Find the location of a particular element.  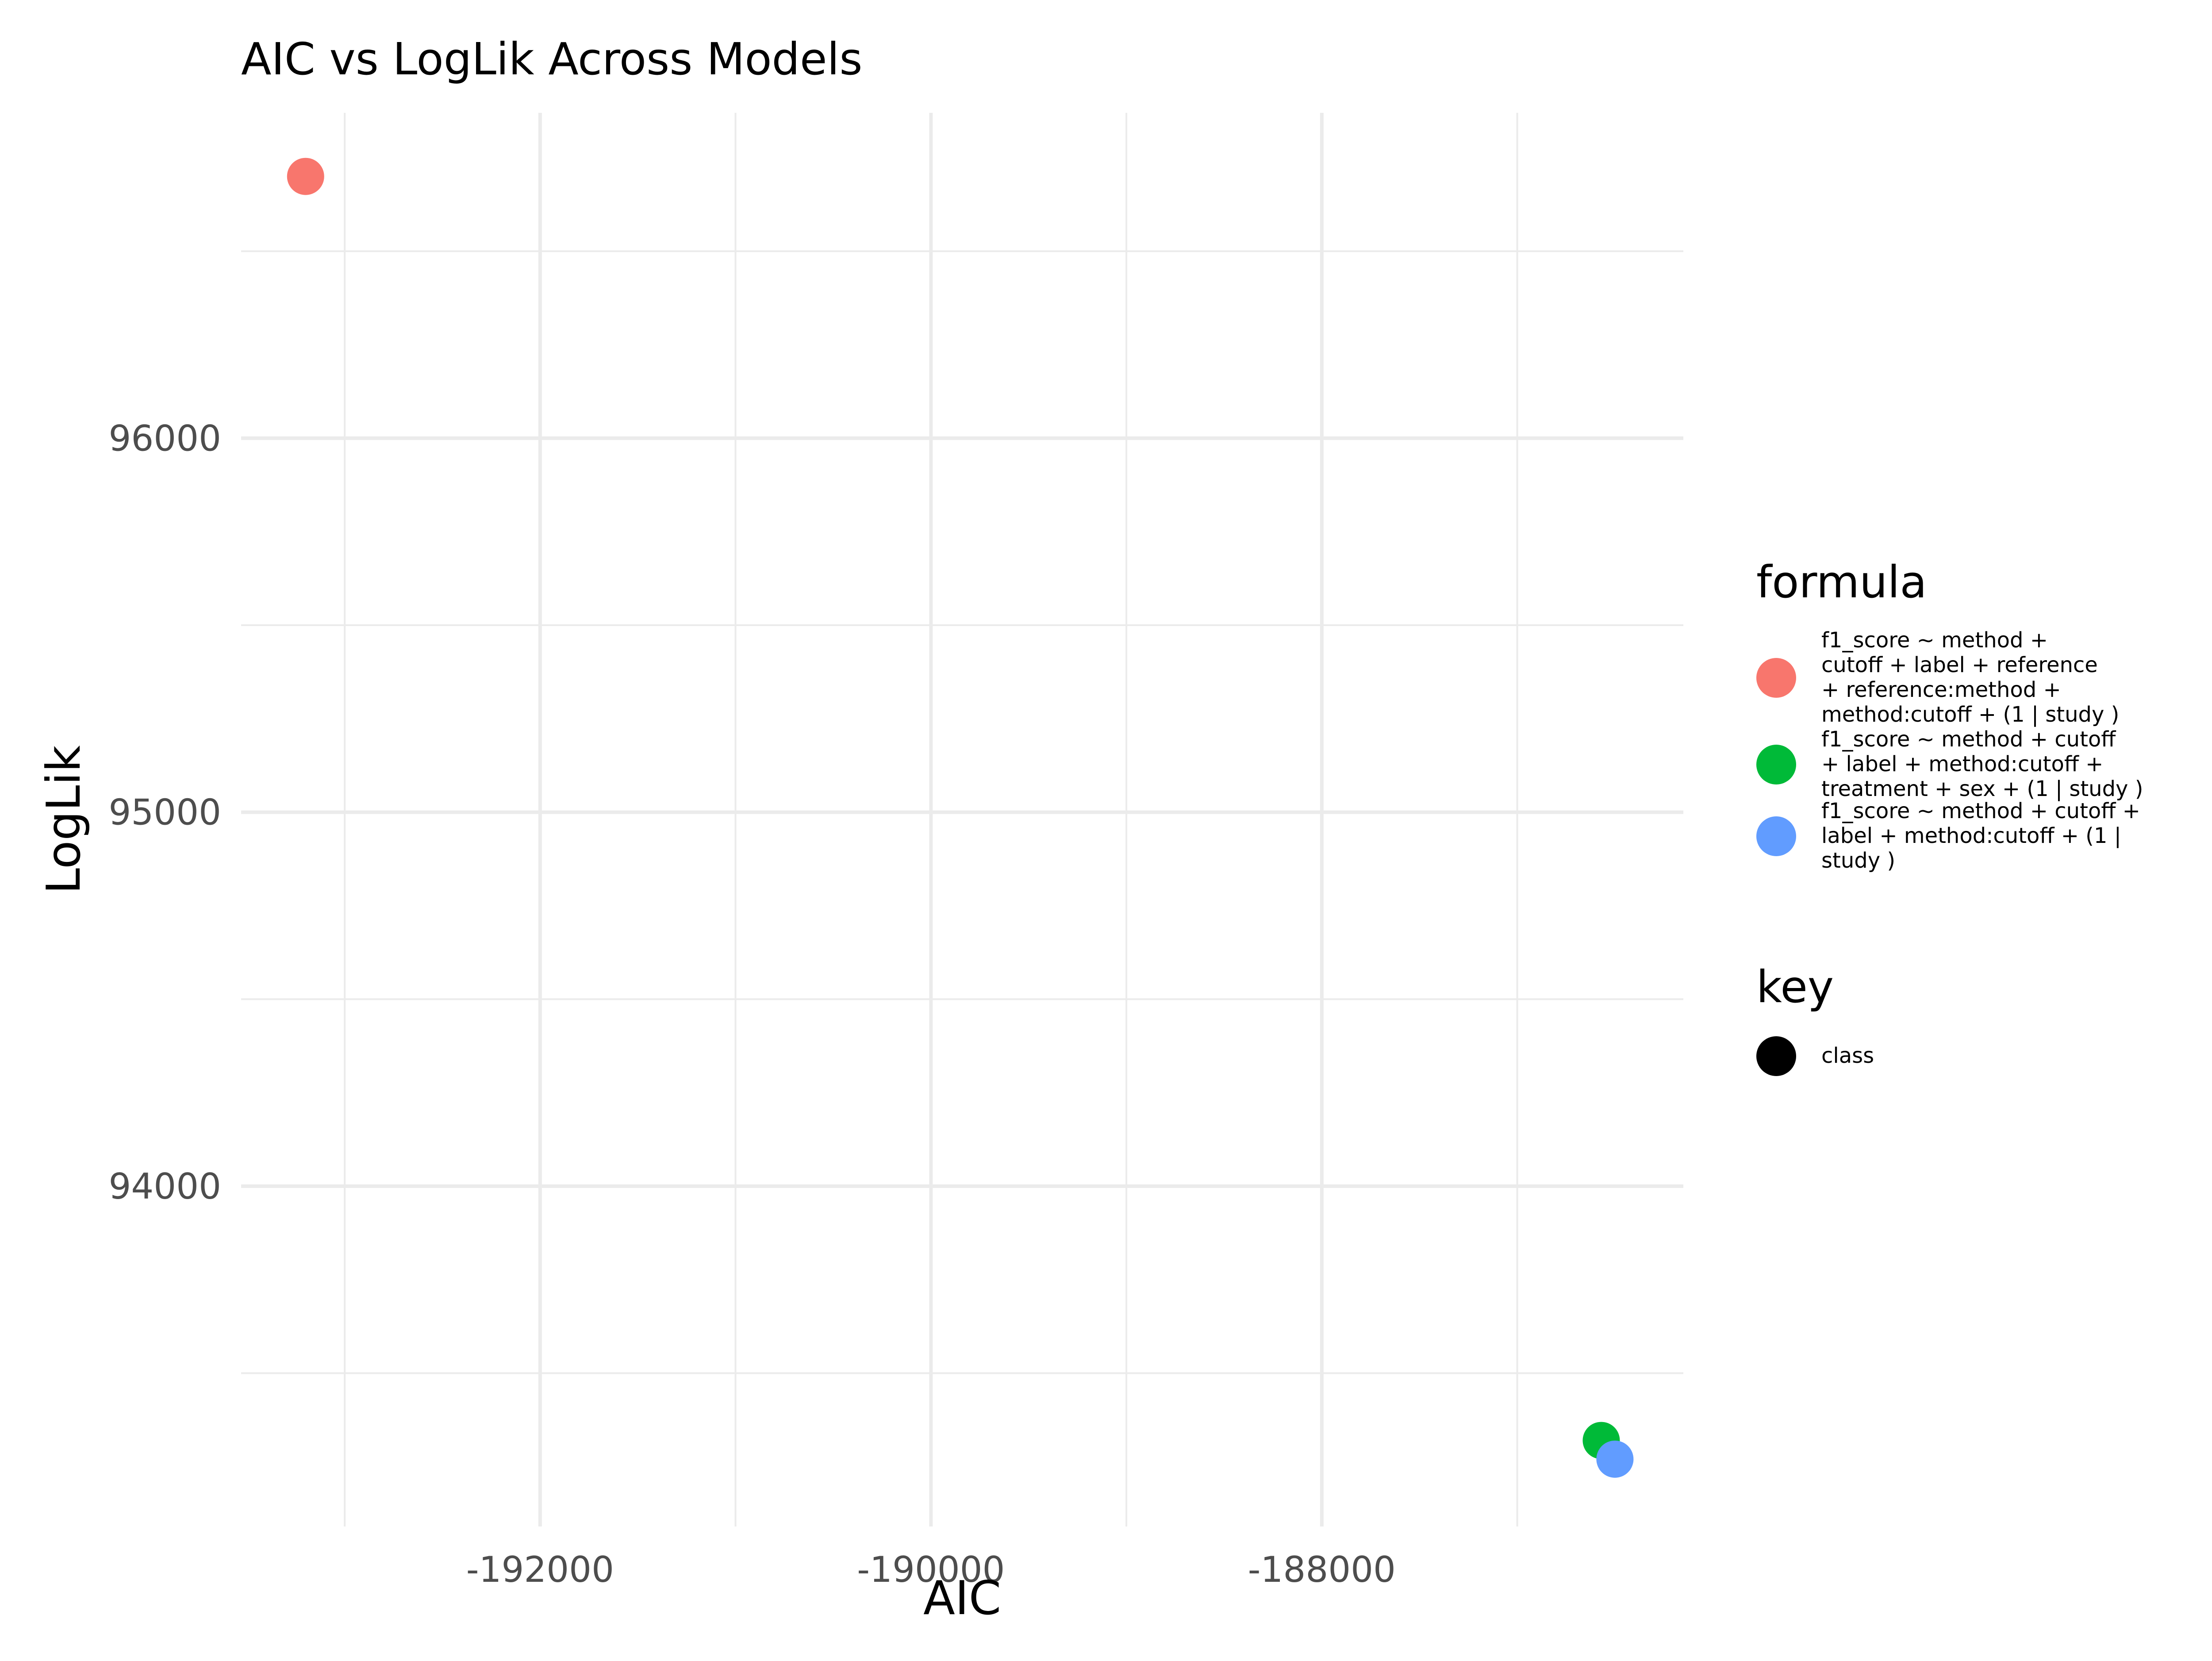

legend-entry-label: label + method:cutoff + (1 | is located at coordinates (1971, 835).